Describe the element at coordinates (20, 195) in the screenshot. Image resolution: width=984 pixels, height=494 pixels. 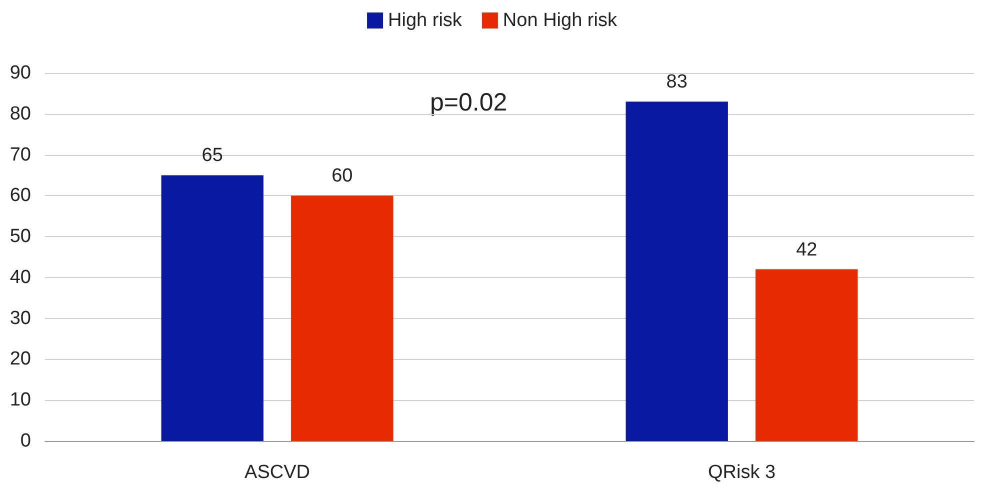
I see `y-tick-label: 60` at that location.